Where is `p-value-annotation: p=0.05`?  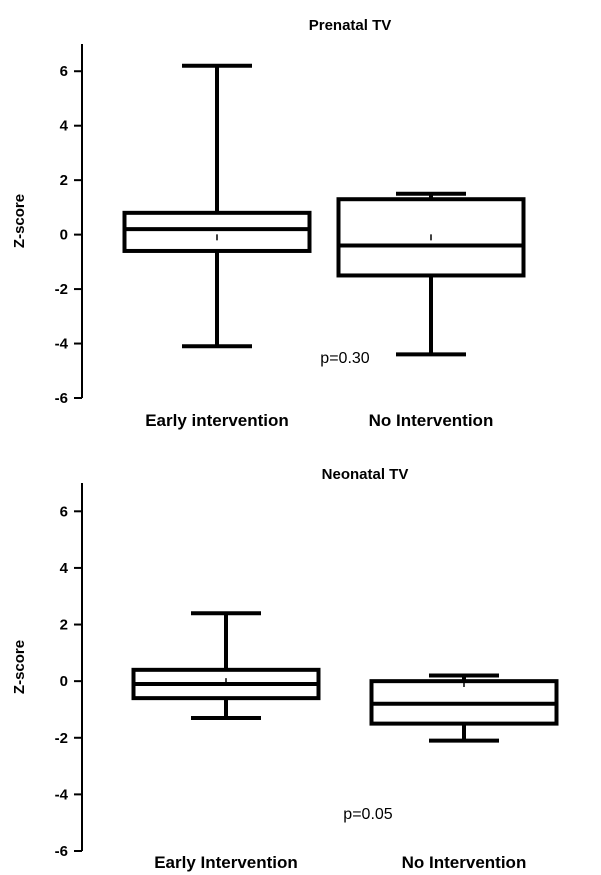 p-value-annotation: p=0.05 is located at coordinates (367, 814).